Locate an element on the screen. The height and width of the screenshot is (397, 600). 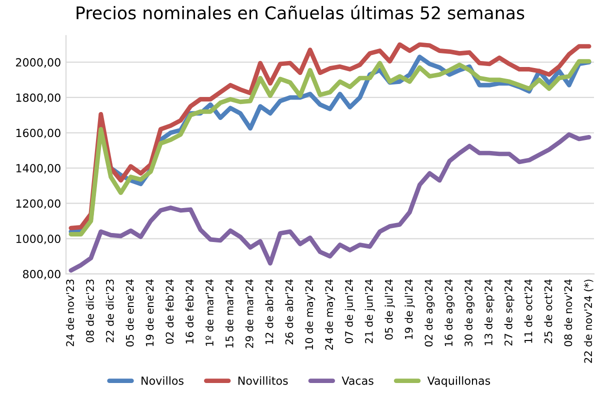
legend-label: Novillitos is located at coordinates (263, 380).